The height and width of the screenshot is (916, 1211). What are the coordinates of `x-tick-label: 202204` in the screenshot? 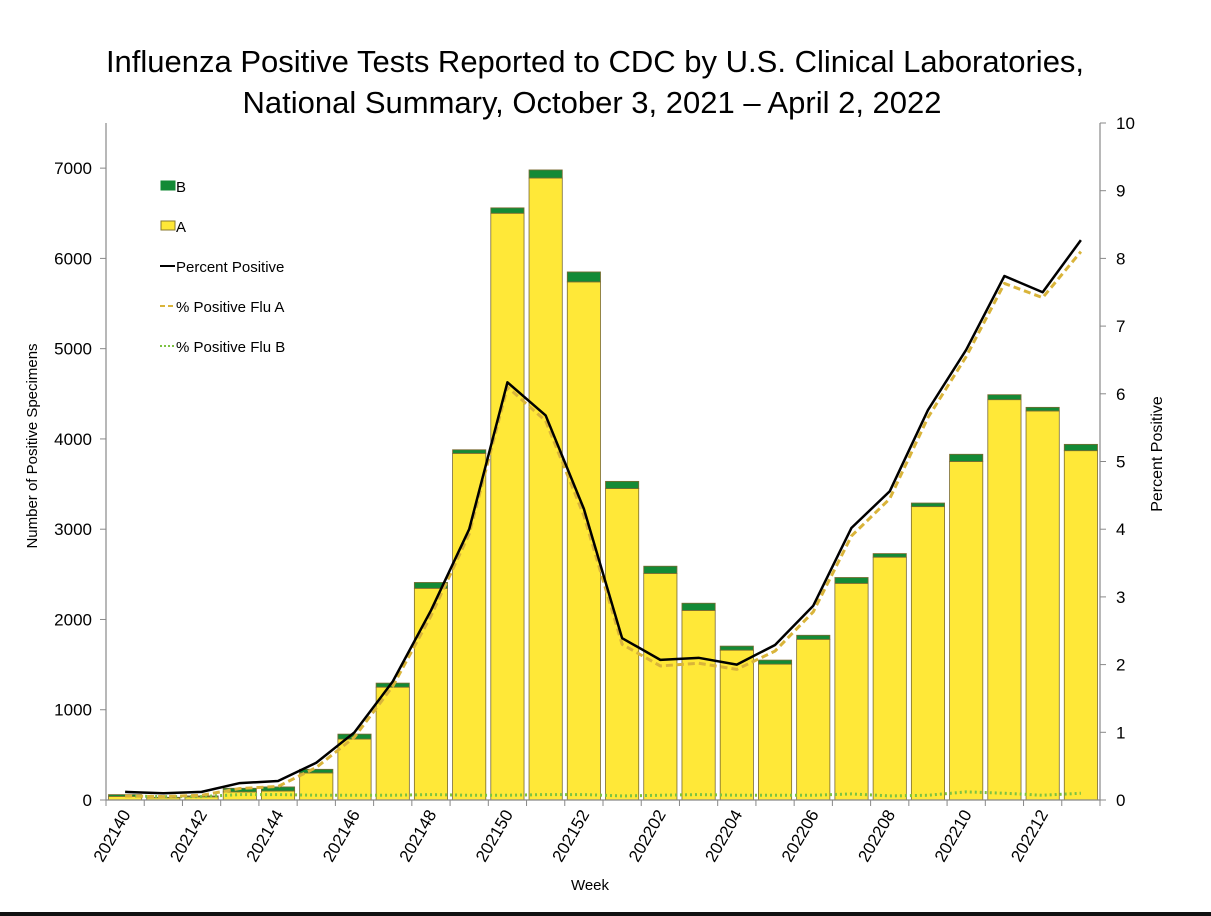 It's located at (723, 836).